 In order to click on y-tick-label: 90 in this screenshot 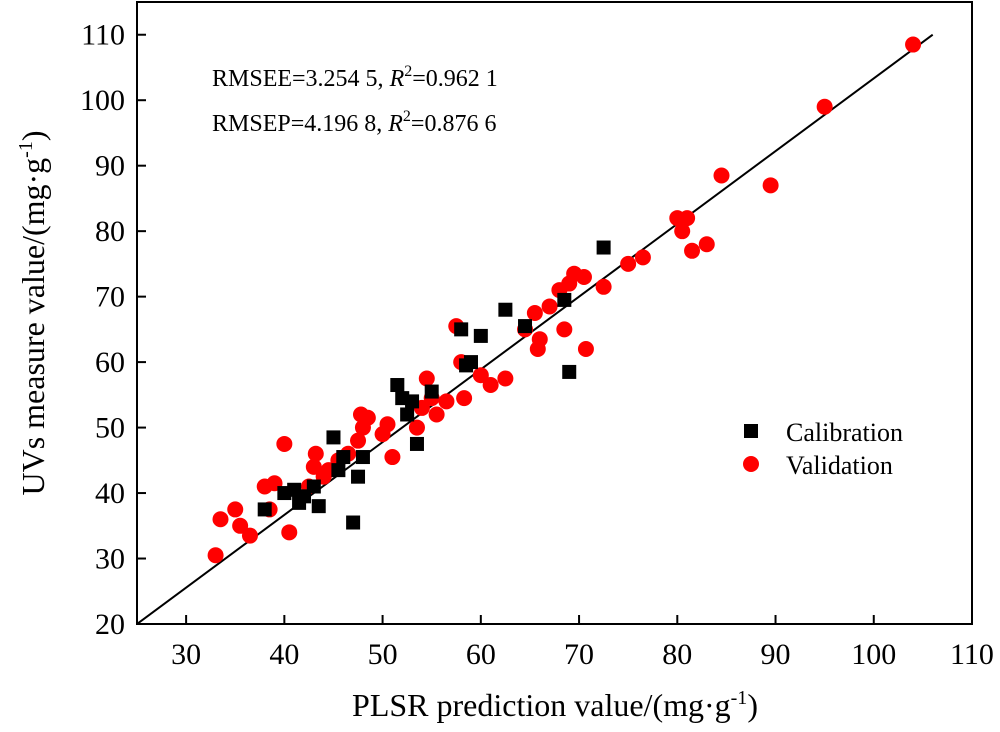, I will do `click(110, 166)`.